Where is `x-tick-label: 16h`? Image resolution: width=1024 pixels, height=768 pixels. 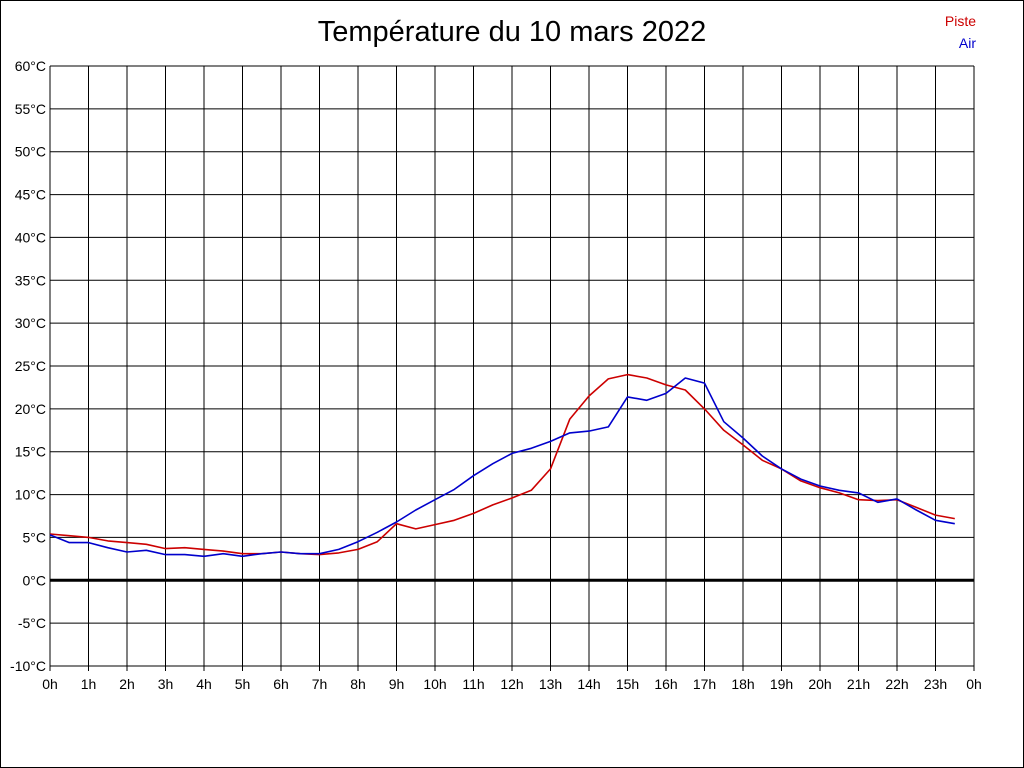
x-tick-label: 16h is located at coordinates (665, 684).